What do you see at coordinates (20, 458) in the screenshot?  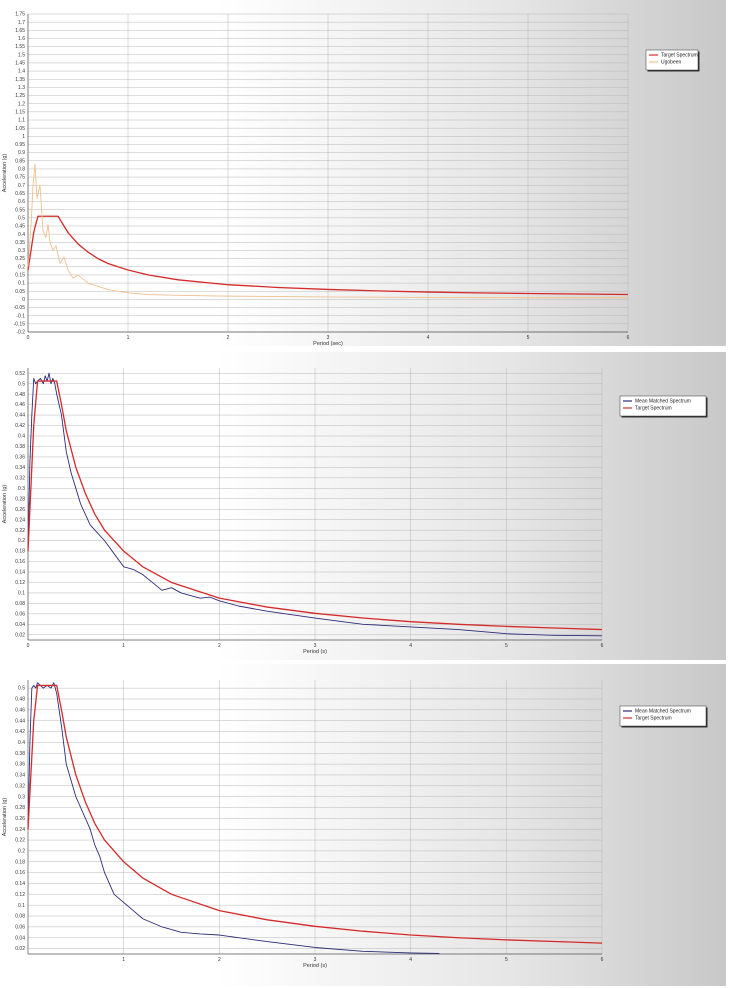 I see `y-tick-label: 0.36` at bounding box center [20, 458].